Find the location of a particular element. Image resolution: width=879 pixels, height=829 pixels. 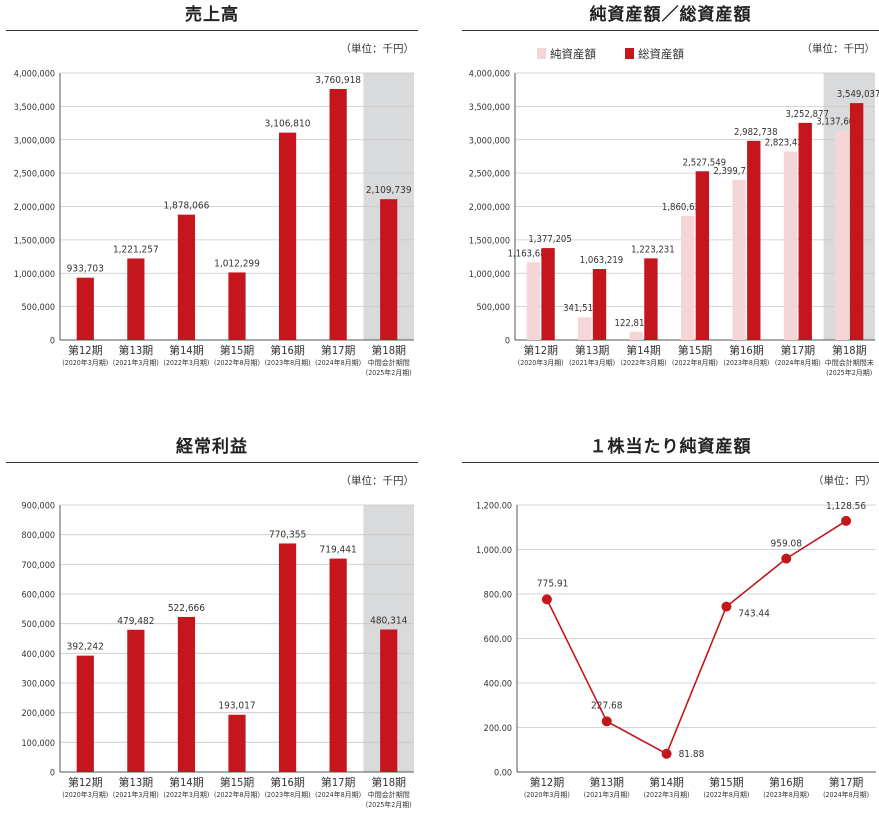

unit-label: （単位：円） is located at coordinates (844, 480).